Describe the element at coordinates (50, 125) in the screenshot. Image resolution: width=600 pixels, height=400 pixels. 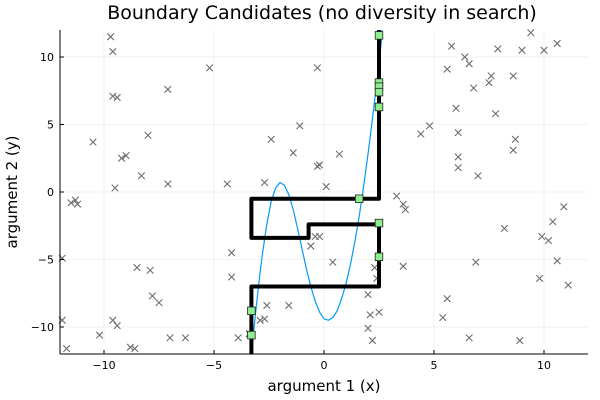
I see `y-tick-label: 5` at that location.